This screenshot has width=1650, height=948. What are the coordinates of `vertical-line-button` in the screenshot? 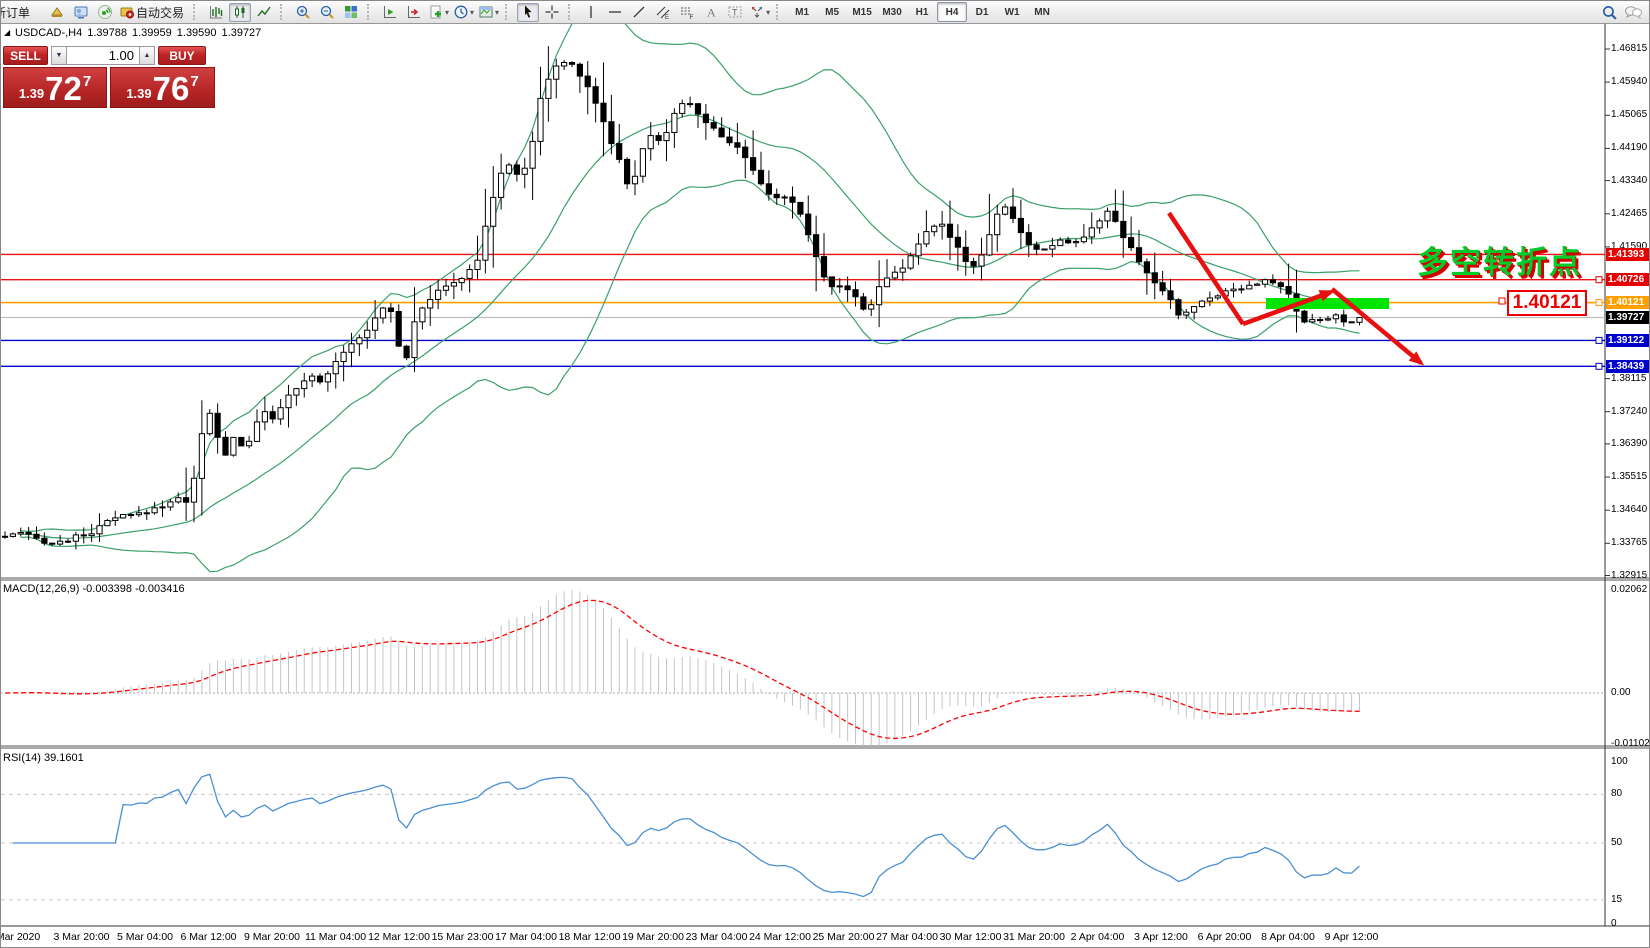 It's located at (591, 12).